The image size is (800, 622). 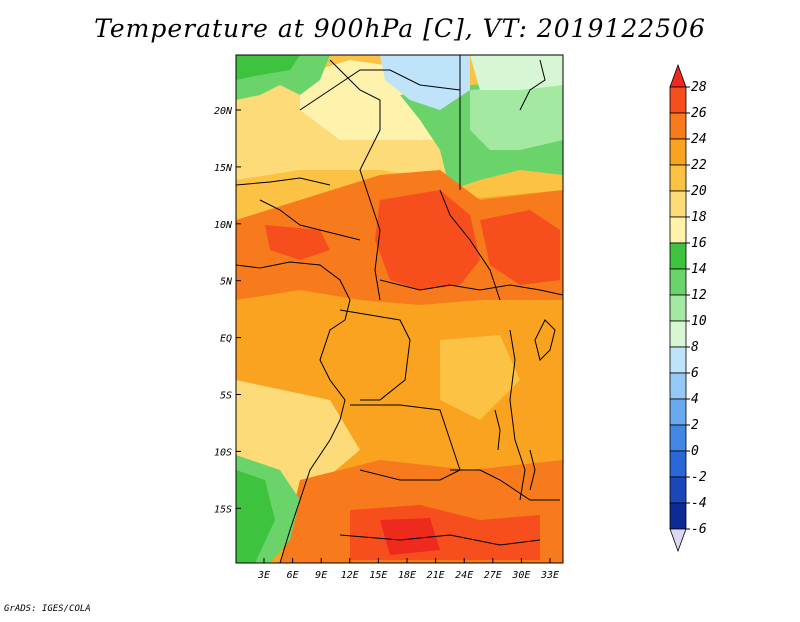 What do you see at coordinates (699, 477) in the screenshot?
I see `colorbar-label: -2` at bounding box center [699, 477].